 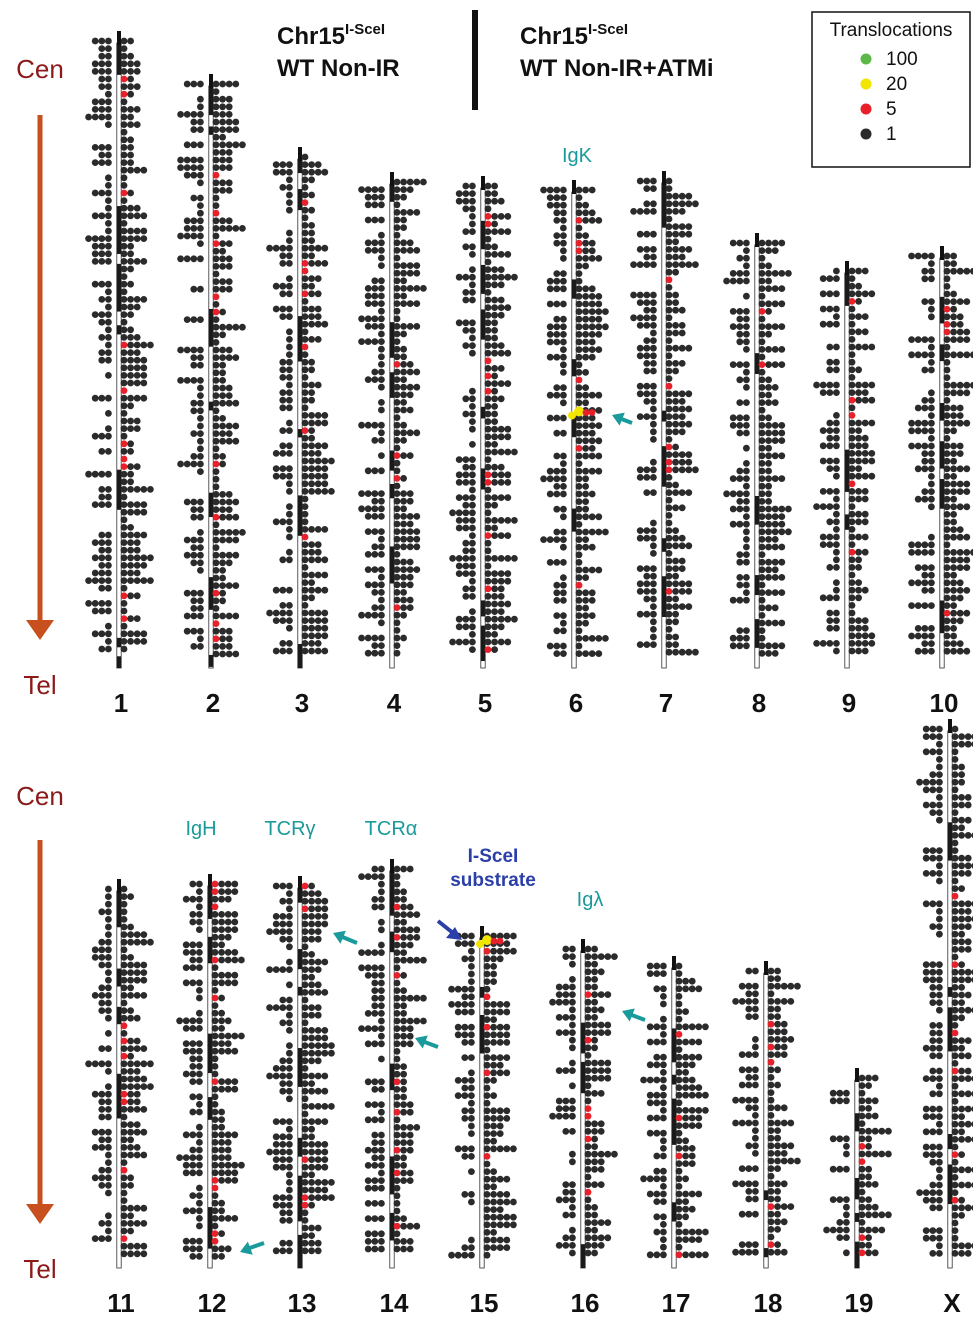 What do you see at coordinates (617, 68) in the screenshot?
I see `header-right-line2: WT Non-IR+ATMi` at bounding box center [617, 68].